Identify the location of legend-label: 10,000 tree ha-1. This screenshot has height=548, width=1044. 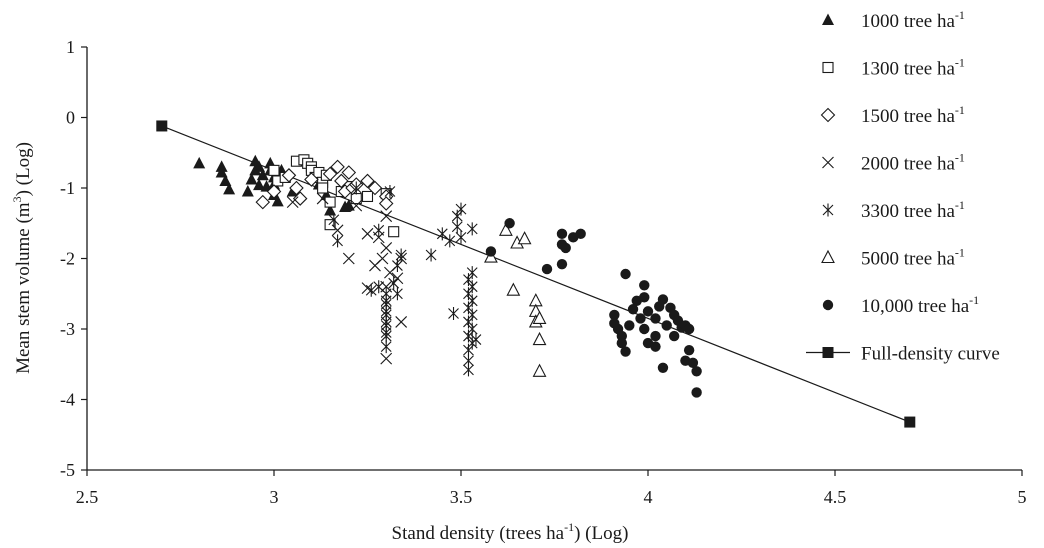
(920, 305).